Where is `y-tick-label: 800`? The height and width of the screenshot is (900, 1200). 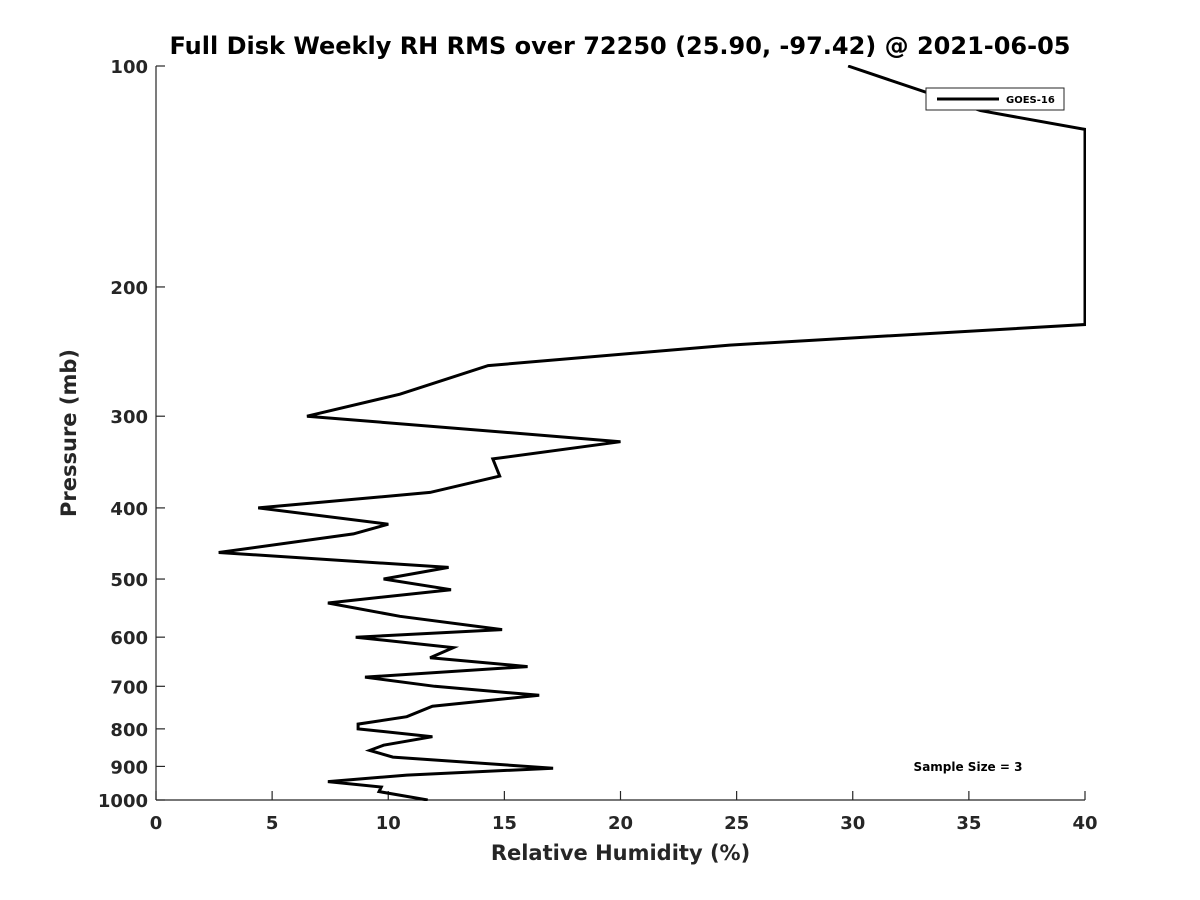
y-tick-label: 800 is located at coordinates (129, 730).